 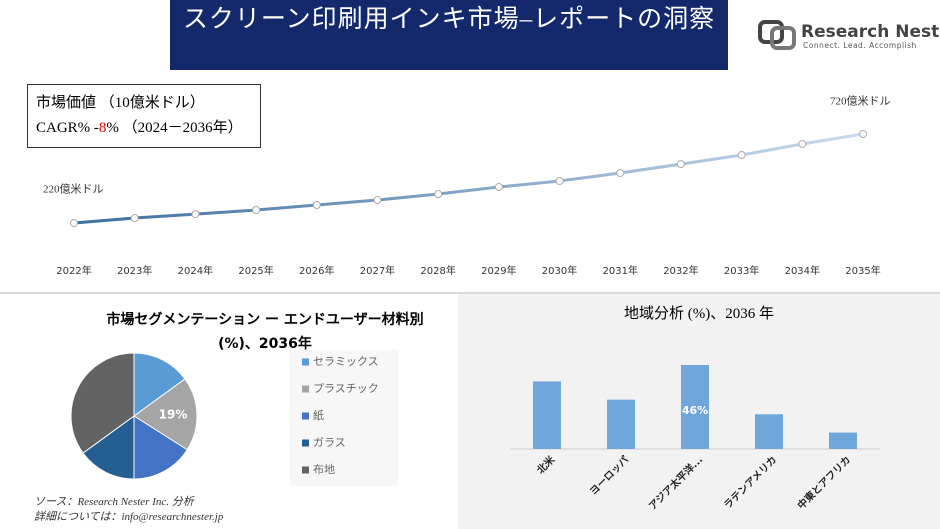 I want to click on report-title: スクリーン印刷用インキ市場–レポートの洞察, so click(x=449, y=35).